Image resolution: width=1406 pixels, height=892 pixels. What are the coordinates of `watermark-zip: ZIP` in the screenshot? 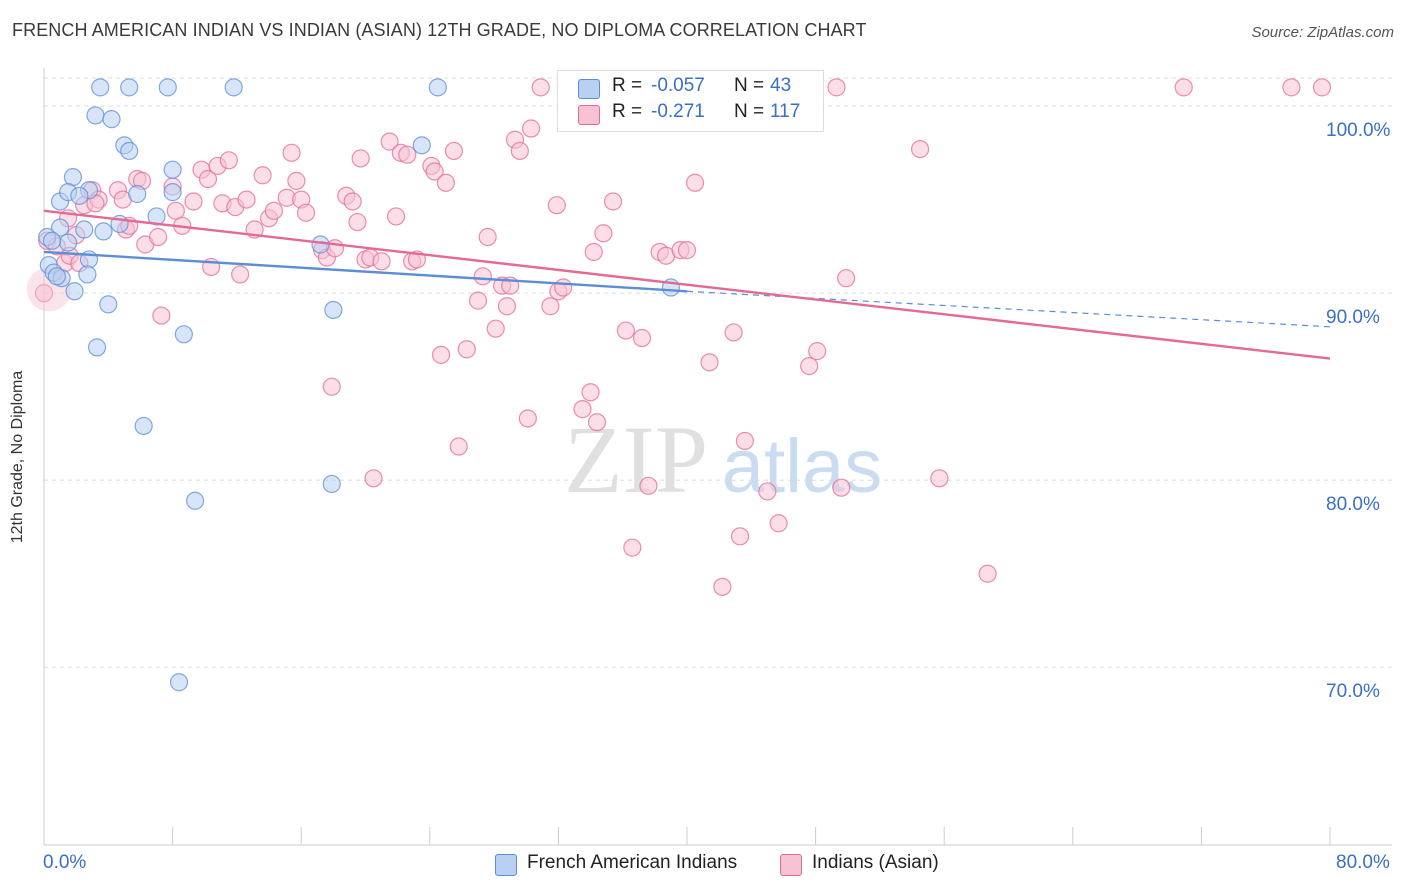 It's located at (636, 459).